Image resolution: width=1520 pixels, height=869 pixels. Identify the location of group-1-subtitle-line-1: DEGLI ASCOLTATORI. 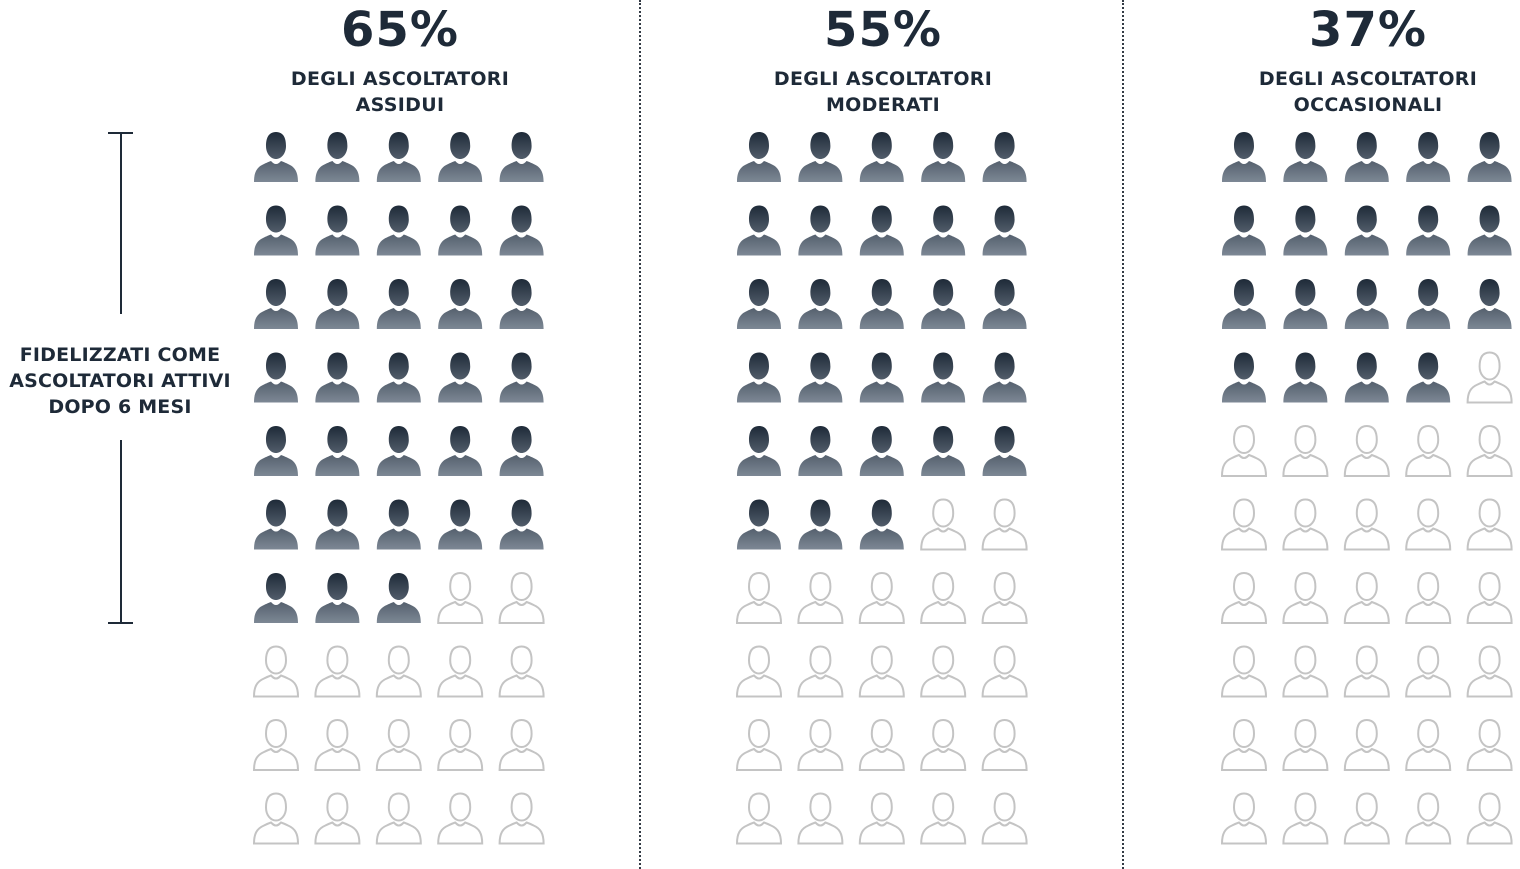
(400, 79).